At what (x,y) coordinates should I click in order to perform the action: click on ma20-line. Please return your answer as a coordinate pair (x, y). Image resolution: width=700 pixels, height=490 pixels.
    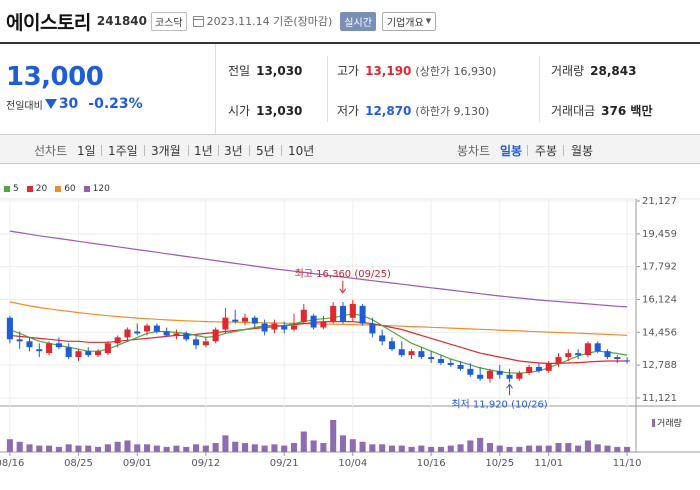
    Looking at the image, I should click on (318, 342).